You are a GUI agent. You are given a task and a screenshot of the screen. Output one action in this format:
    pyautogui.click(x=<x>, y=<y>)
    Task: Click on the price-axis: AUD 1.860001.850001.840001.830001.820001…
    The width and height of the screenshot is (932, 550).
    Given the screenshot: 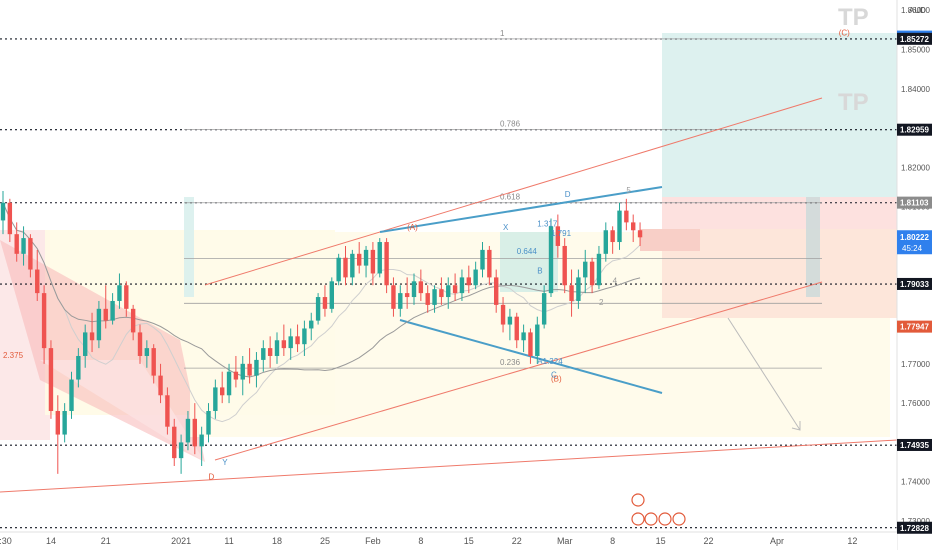 What is the action you would take?
    pyautogui.click(x=914, y=275)
    